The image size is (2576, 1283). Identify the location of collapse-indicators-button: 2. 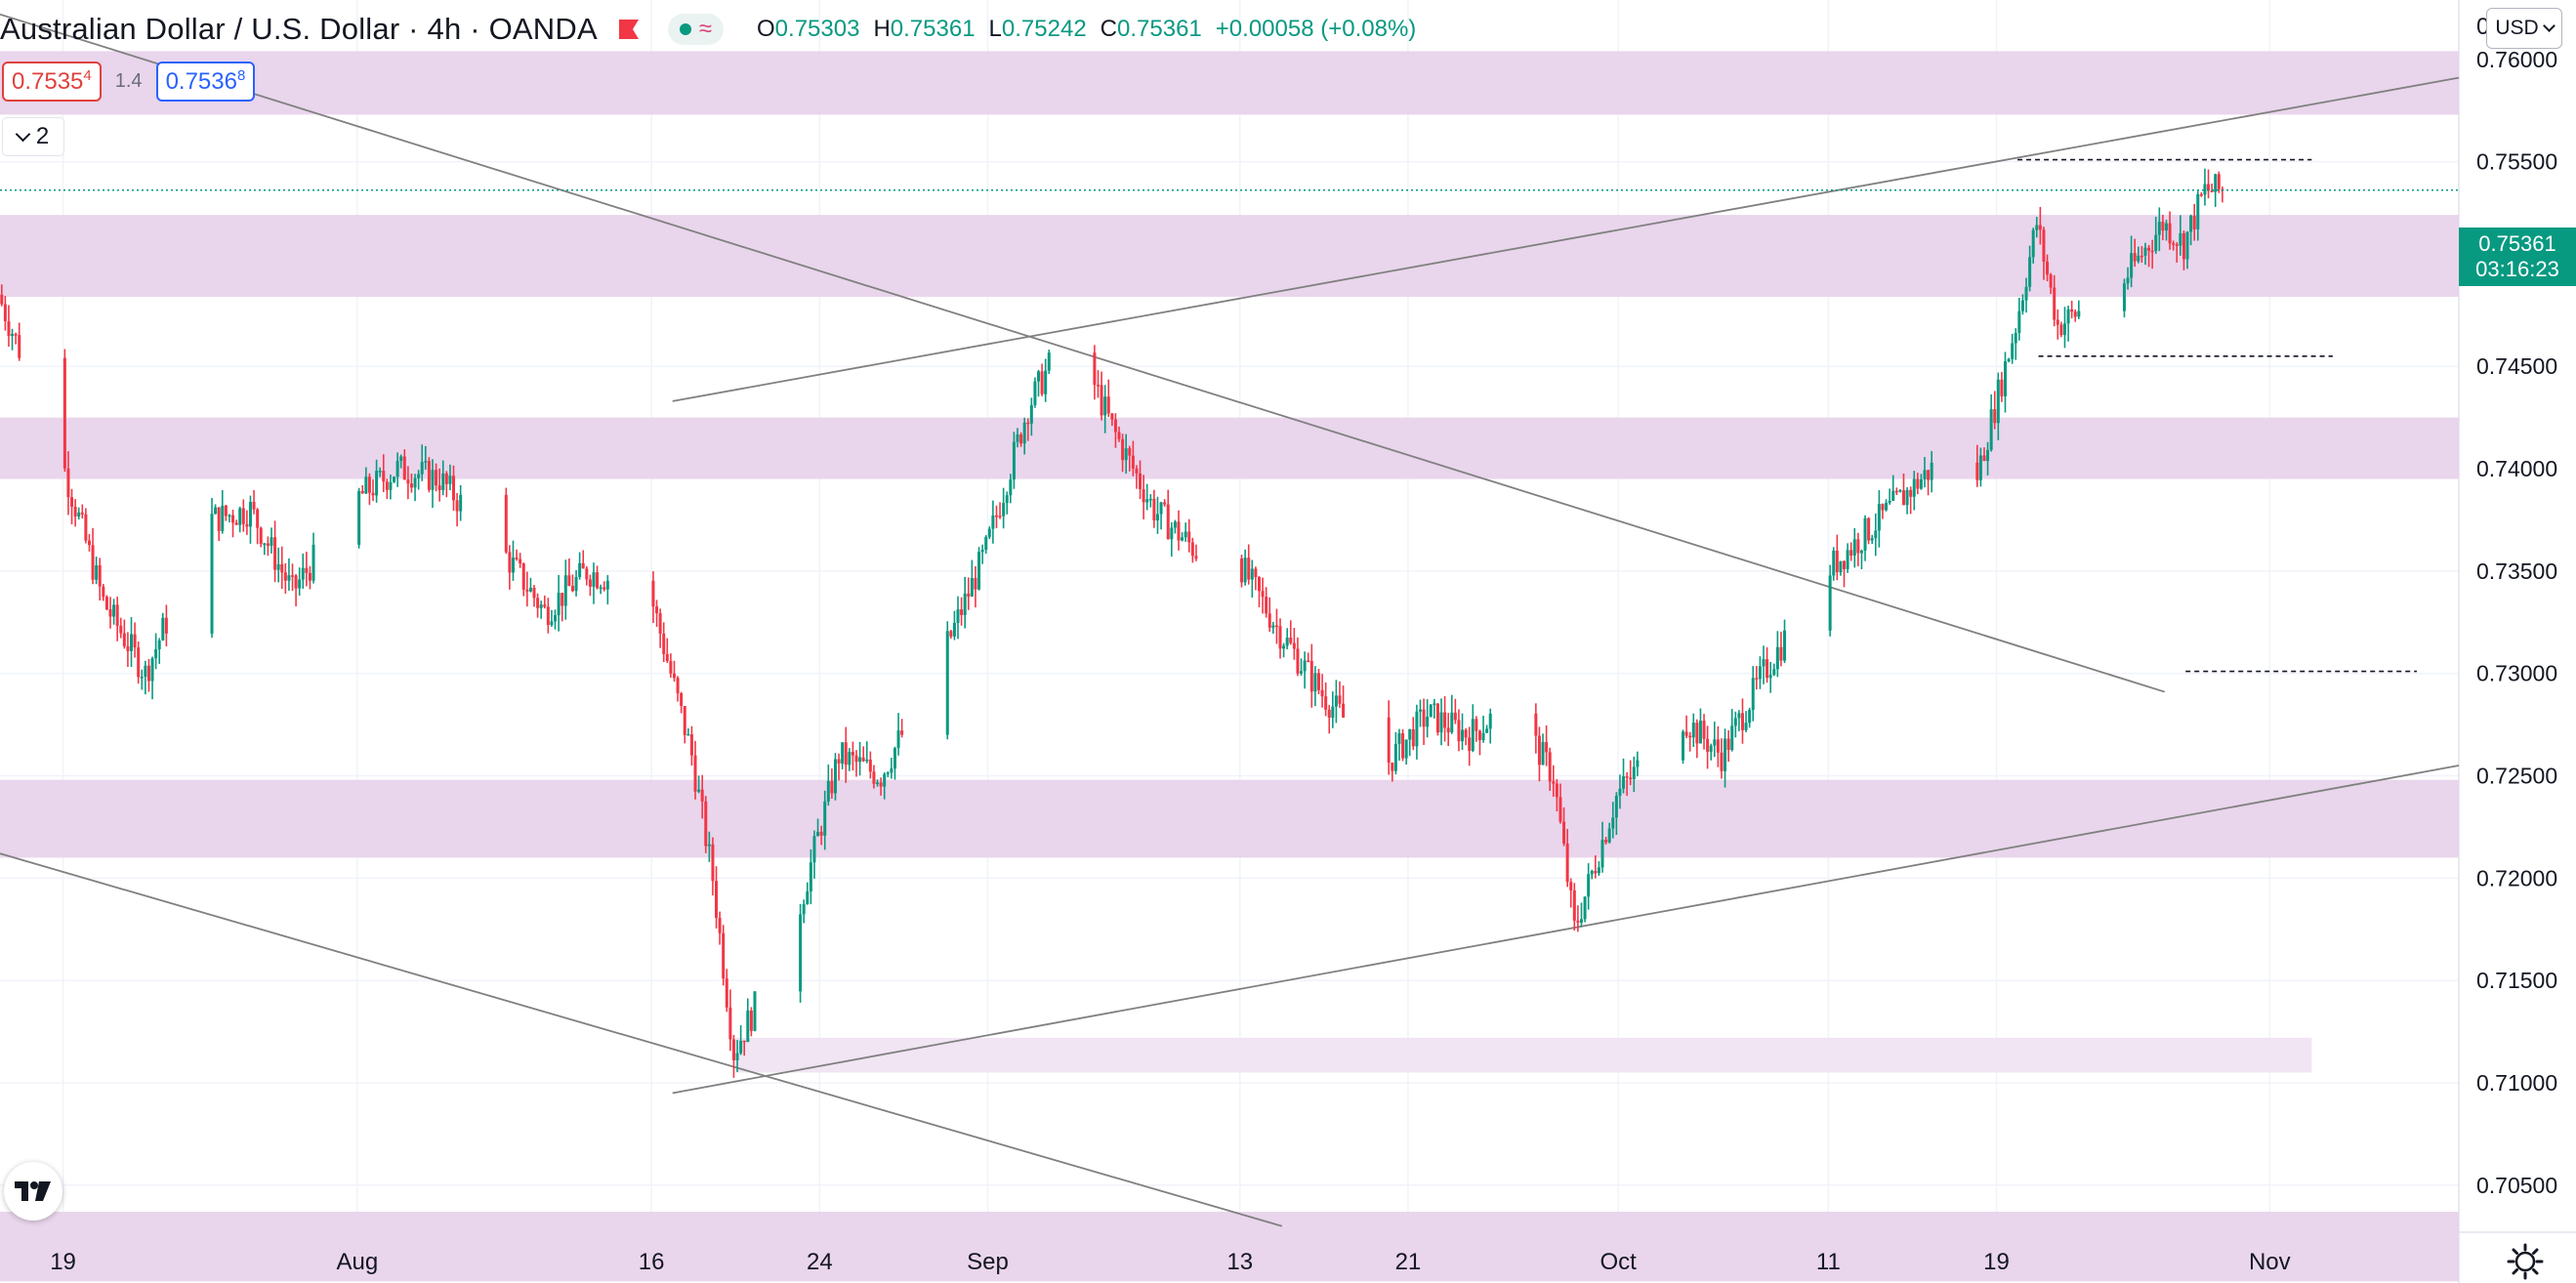
(33, 137).